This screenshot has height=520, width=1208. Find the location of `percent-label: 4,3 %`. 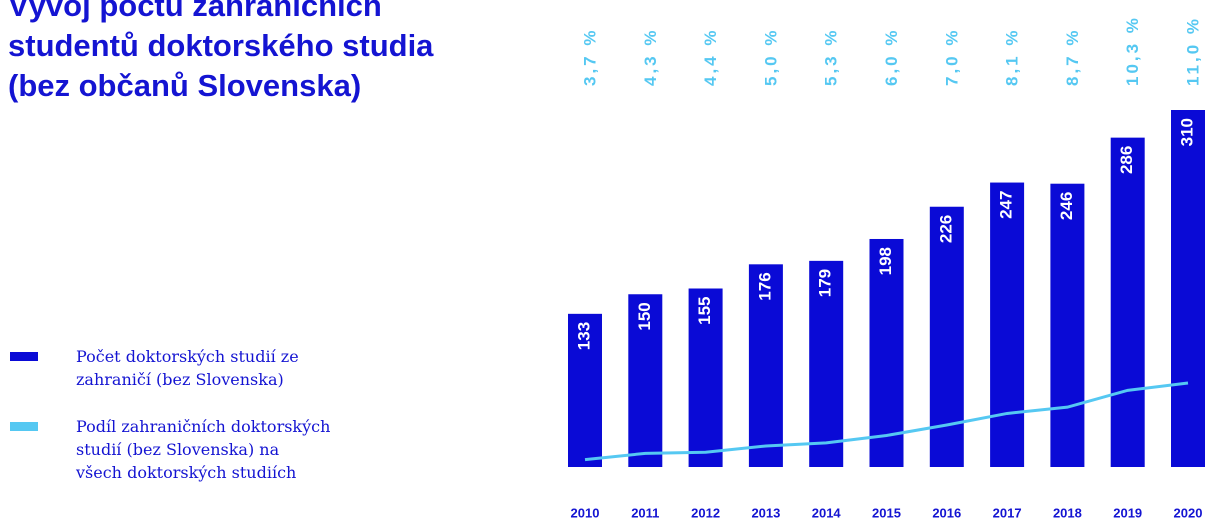

percent-label: 4,3 % is located at coordinates (650, 57).